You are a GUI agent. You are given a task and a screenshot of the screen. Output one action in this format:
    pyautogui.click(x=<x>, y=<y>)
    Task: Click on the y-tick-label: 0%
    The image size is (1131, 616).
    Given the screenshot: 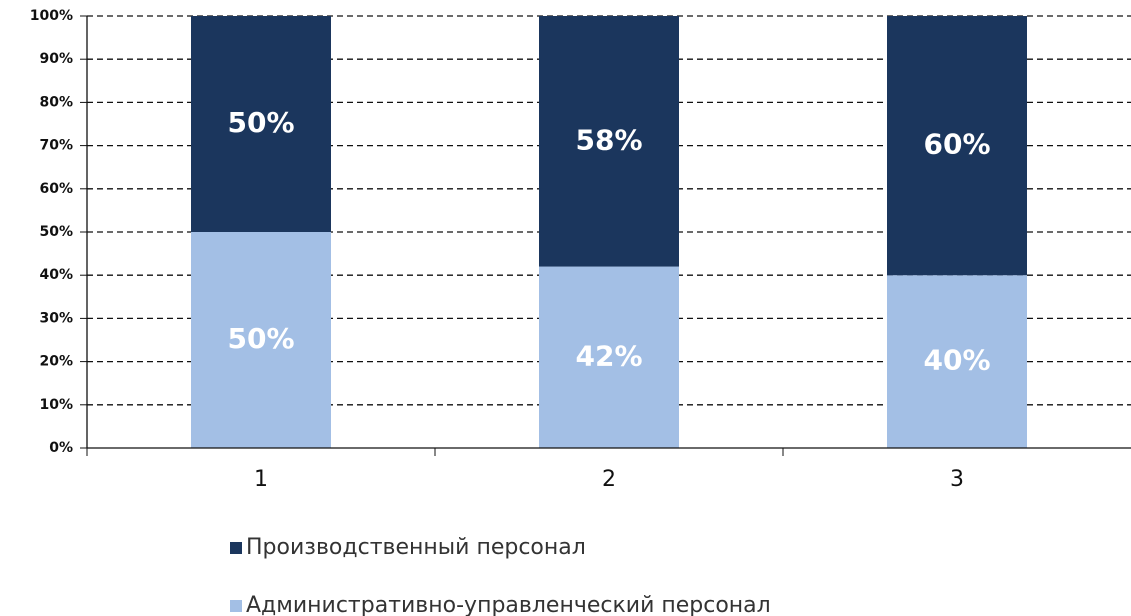 What is the action you would take?
    pyautogui.click(x=61, y=448)
    